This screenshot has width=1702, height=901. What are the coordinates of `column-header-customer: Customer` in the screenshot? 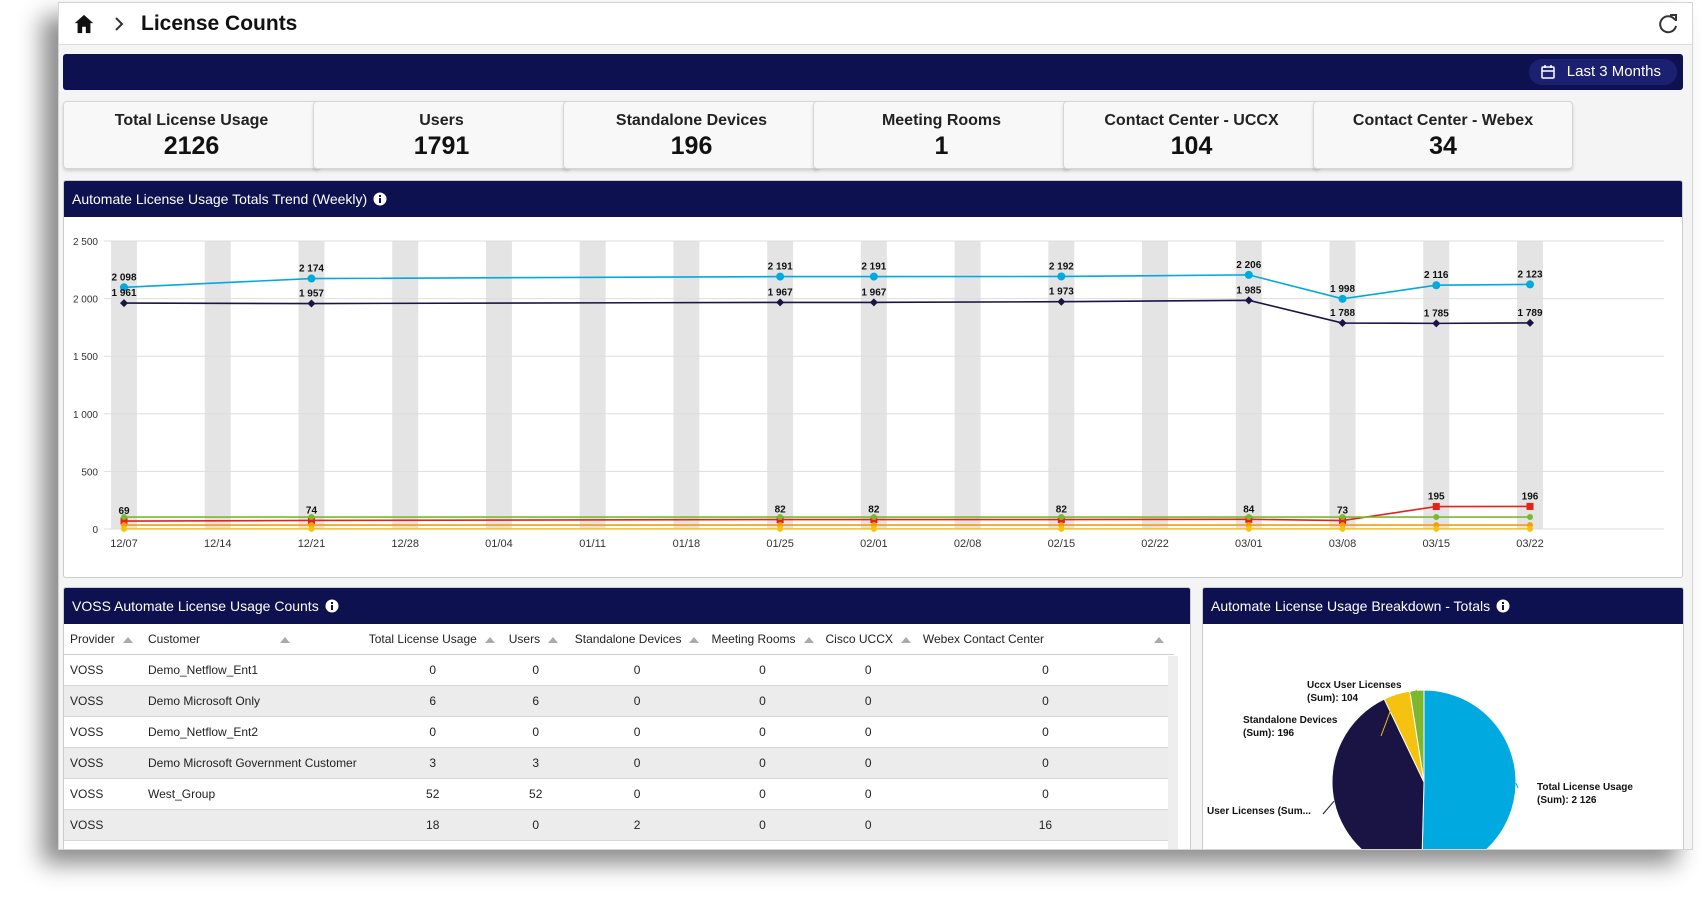 It's located at (252, 639).